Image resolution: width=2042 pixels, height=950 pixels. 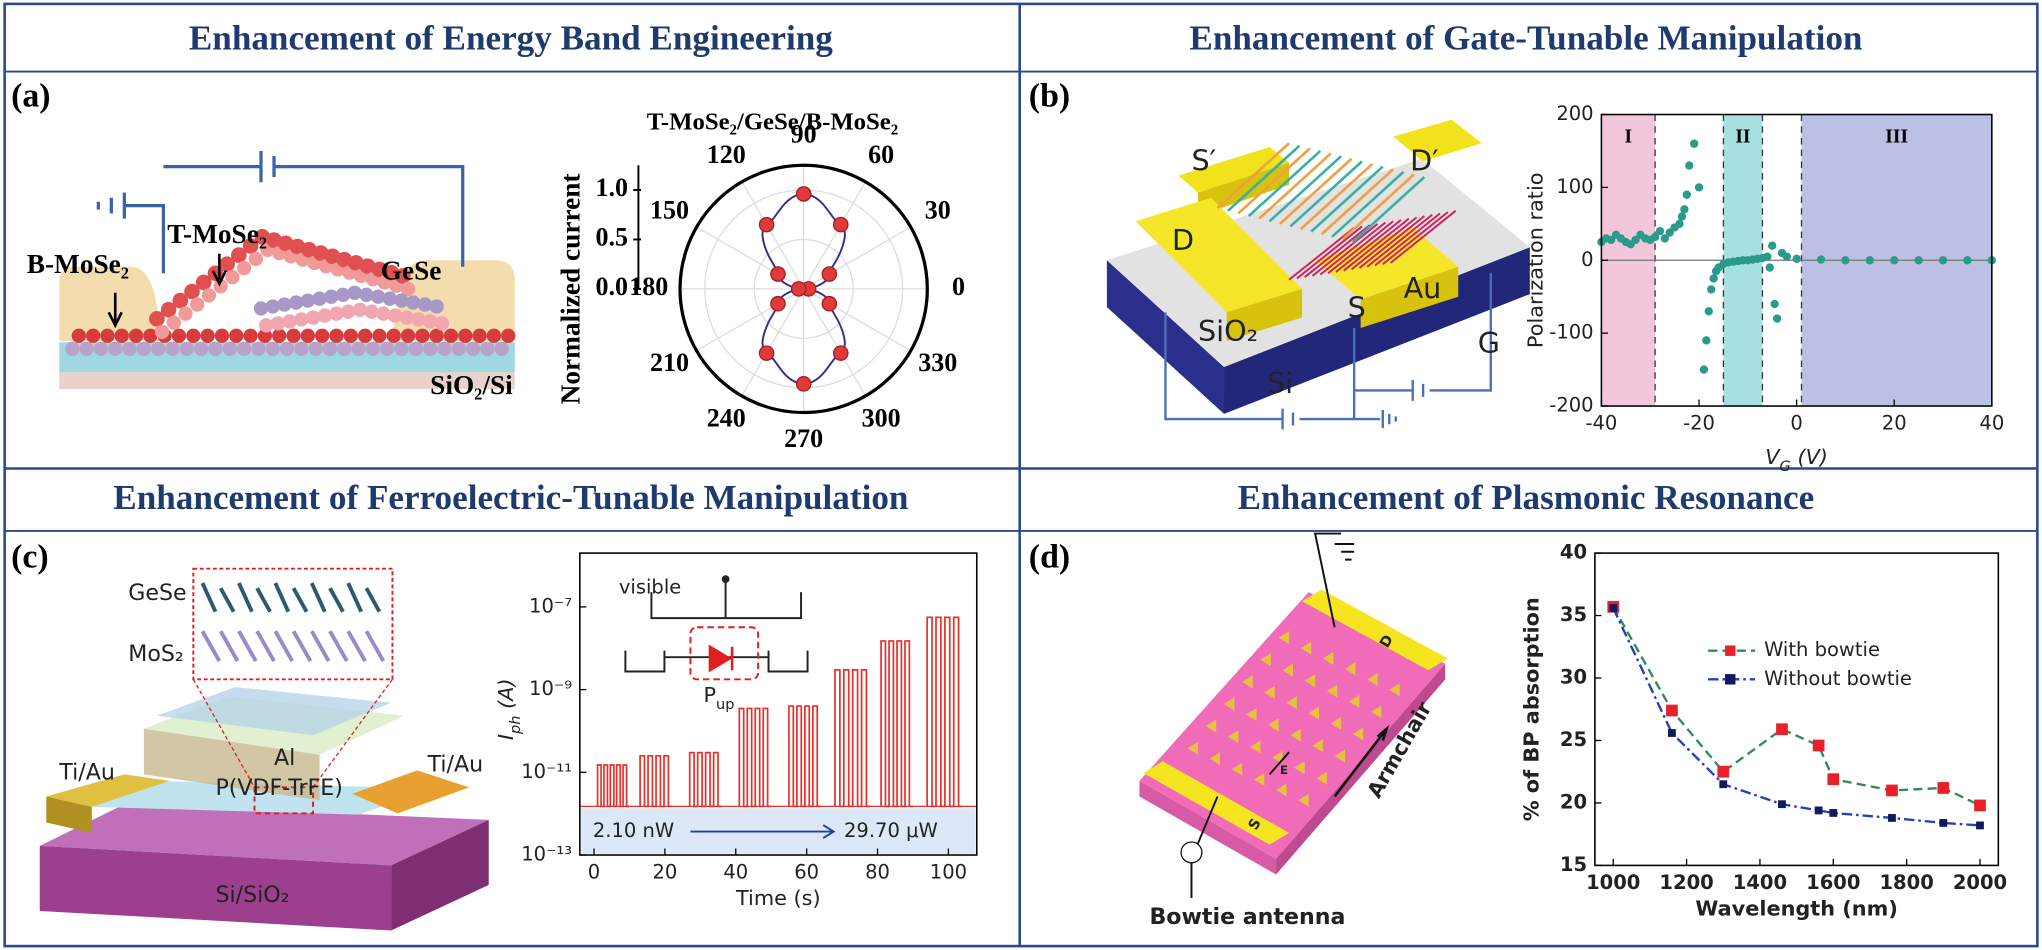 I want to click on diagram-label: D, so click(x=1183, y=240).